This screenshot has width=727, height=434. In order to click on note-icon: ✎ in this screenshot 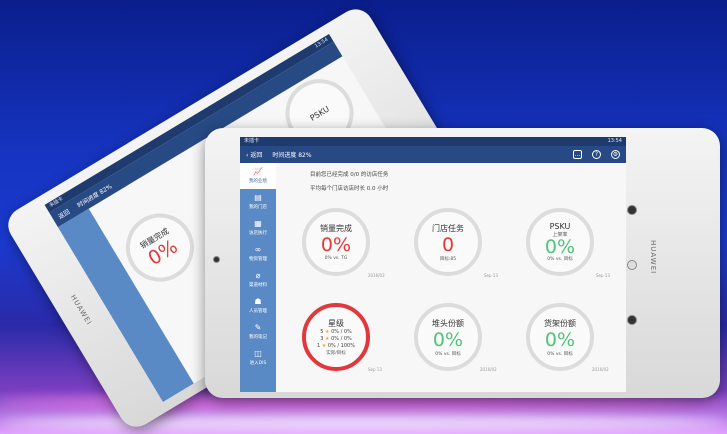, I will do `click(258, 327)`.